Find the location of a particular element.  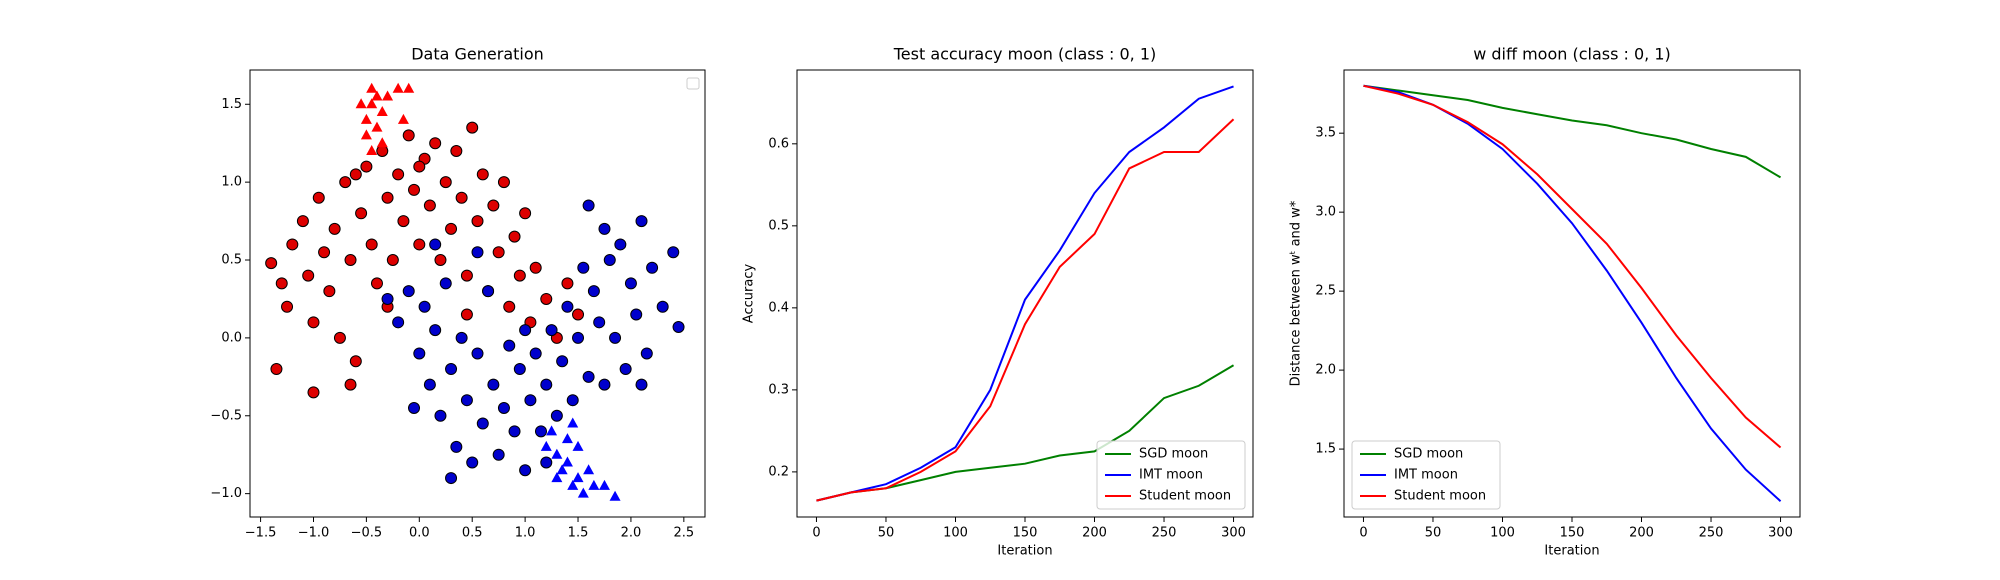

line-series is located at coordinates (1025, 310).